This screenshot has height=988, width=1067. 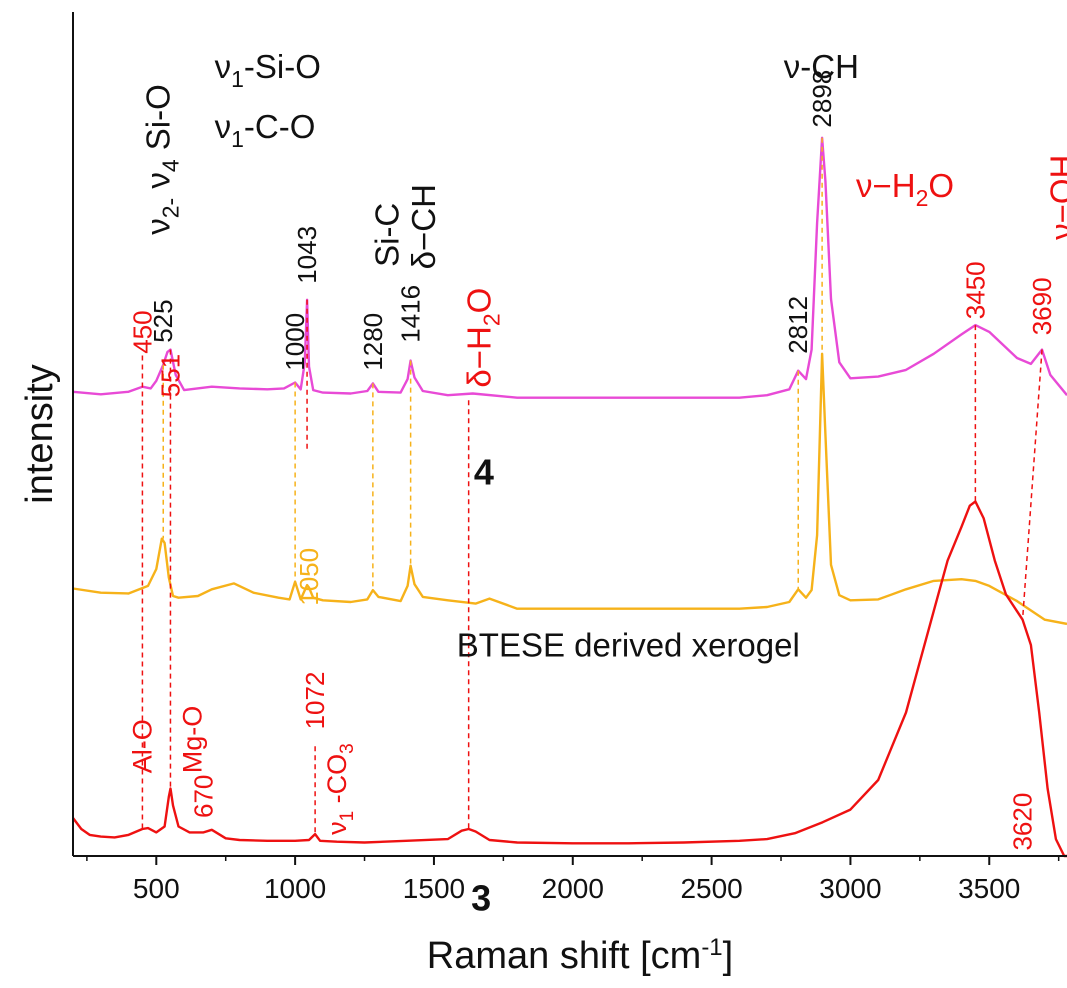 What do you see at coordinates (434, 888) in the screenshot?
I see `x-tick-label-1500: 1500` at bounding box center [434, 888].